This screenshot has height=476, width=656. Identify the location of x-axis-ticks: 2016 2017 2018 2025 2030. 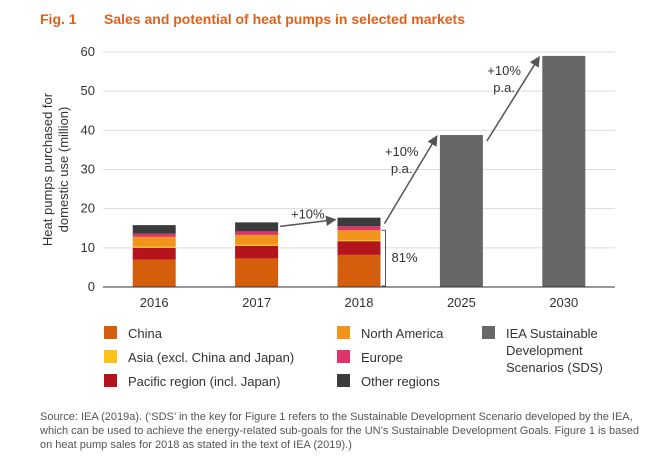
(359, 302).